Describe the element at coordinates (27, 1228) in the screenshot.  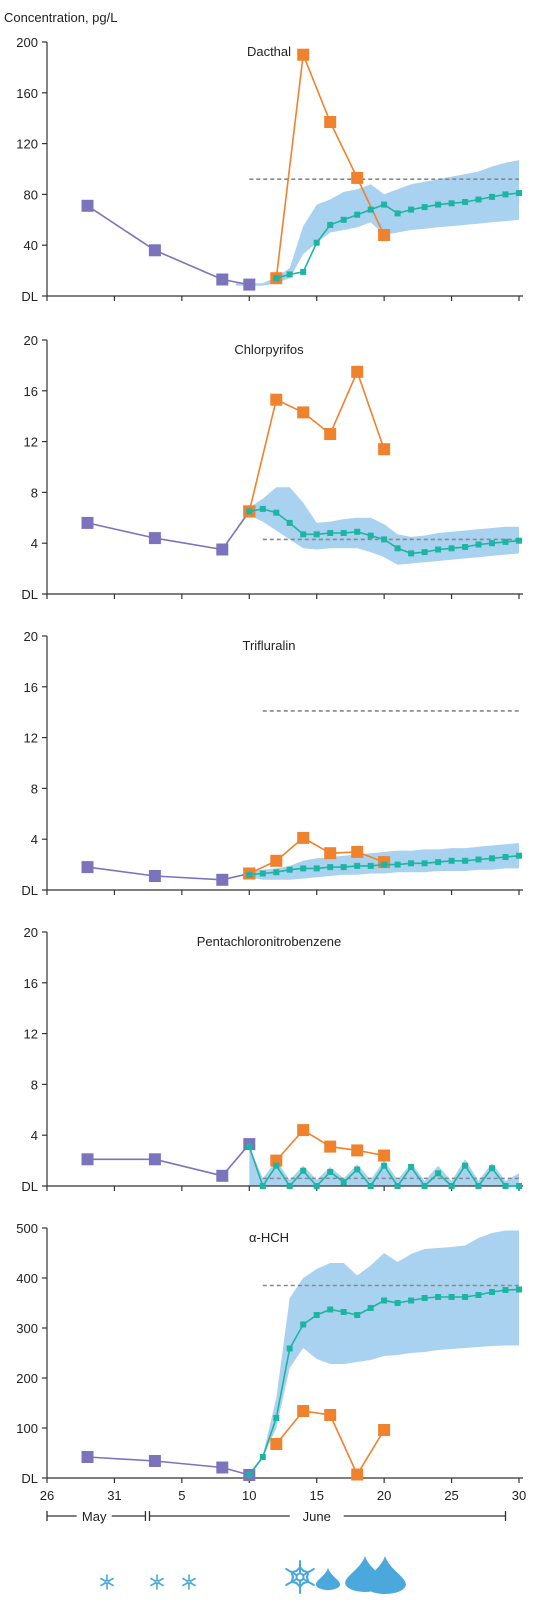
I see `y-tick-label: 500` at that location.